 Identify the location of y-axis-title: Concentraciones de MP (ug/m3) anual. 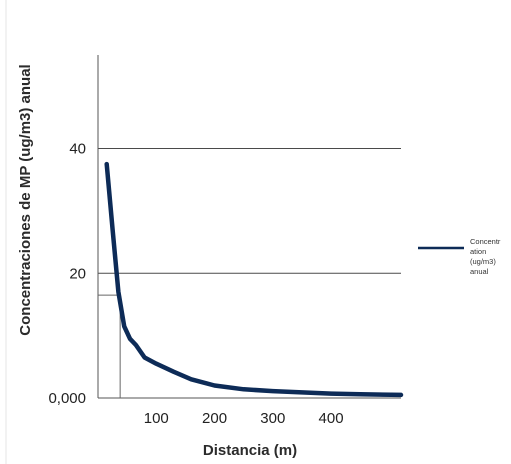
(25, 199).